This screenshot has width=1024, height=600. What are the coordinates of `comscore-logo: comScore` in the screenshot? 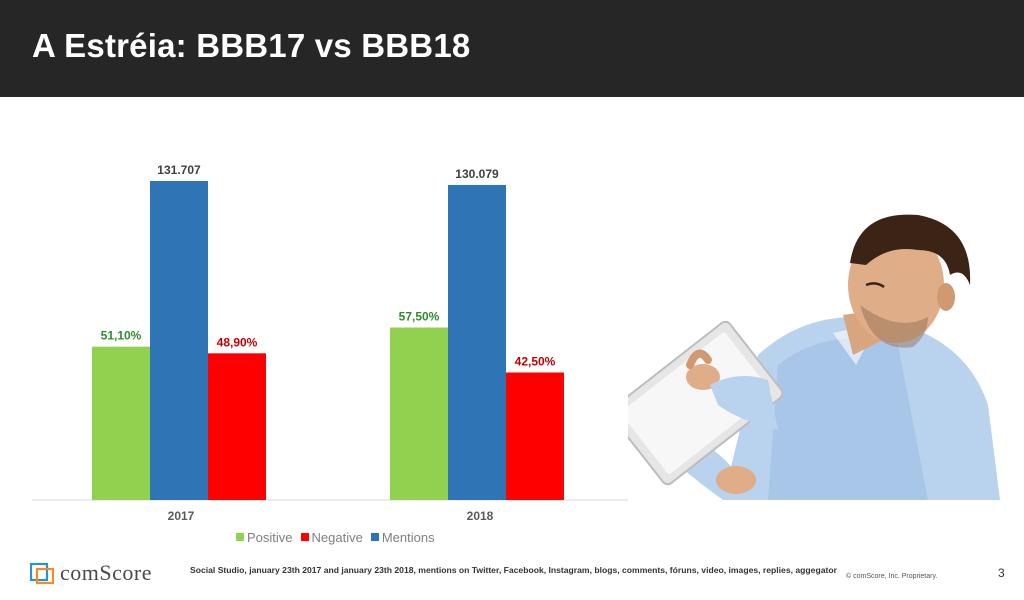 It's located at (91, 572).